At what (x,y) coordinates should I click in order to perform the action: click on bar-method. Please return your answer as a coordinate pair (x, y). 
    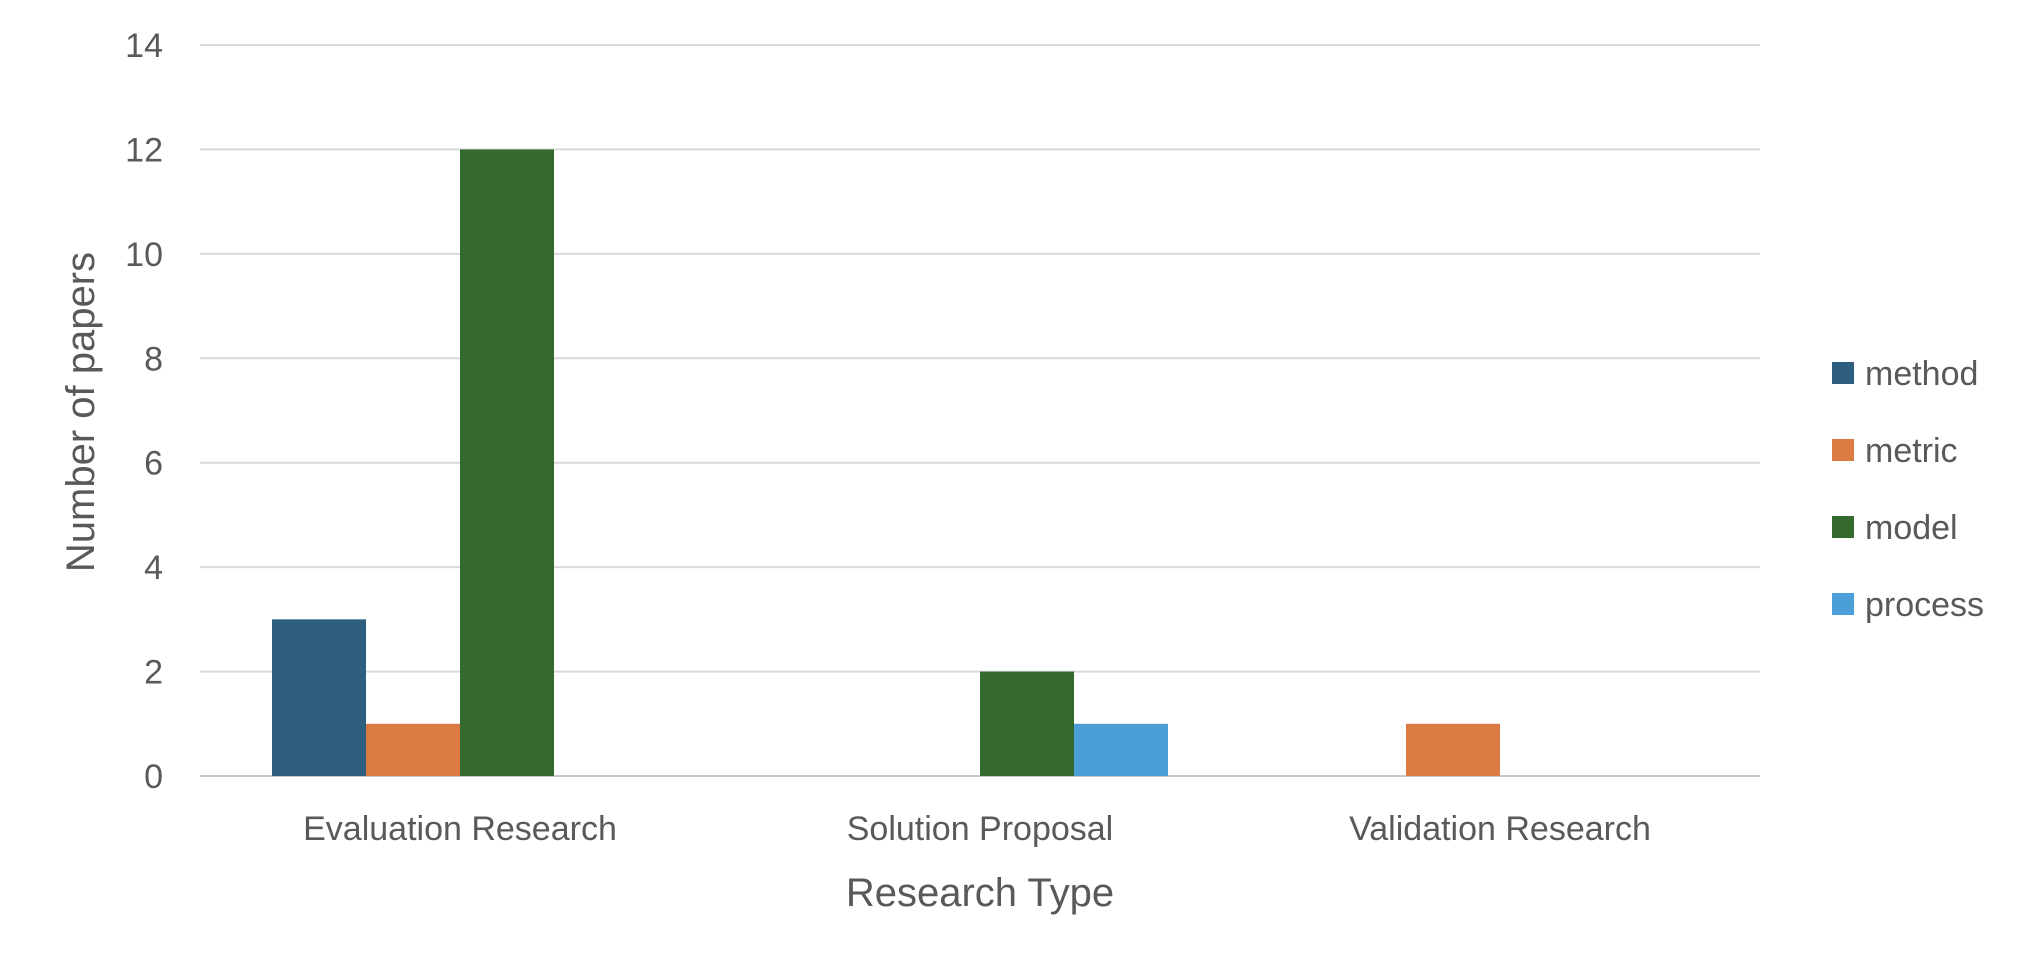
    Looking at the image, I should click on (319, 697).